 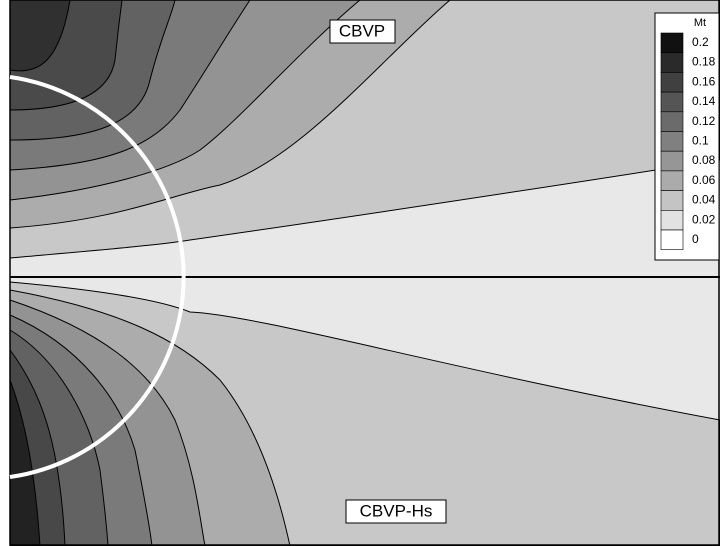 What do you see at coordinates (704, 81) in the screenshot?
I see `colorbar-label: 0.16` at bounding box center [704, 81].